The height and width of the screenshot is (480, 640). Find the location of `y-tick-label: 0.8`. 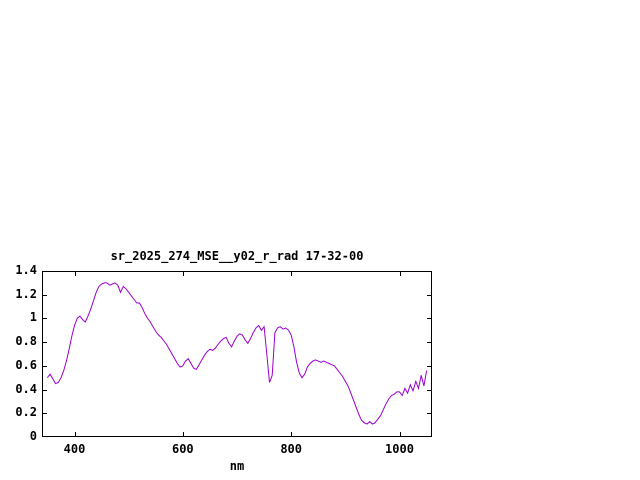

y-tick-label: 0.8 is located at coordinates (26, 341).